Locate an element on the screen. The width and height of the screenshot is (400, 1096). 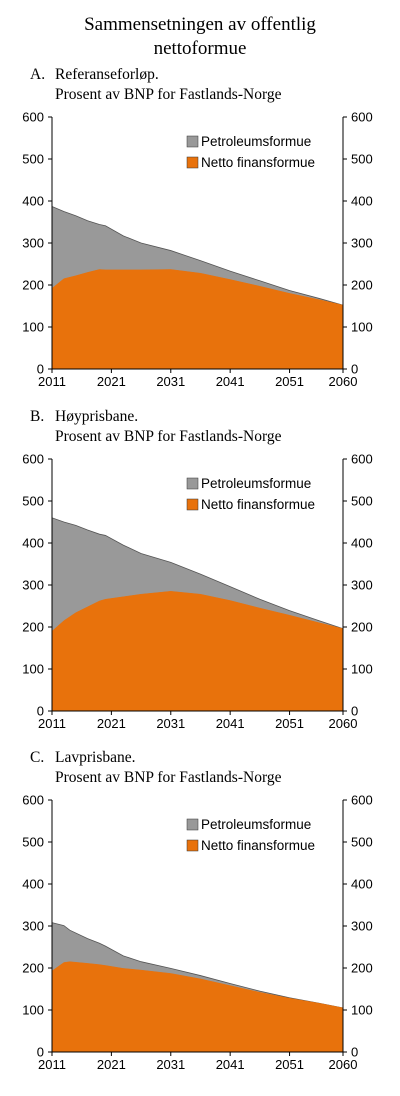
panel-c-ytick-label-left-100: 100 is located at coordinates (33, 1010).